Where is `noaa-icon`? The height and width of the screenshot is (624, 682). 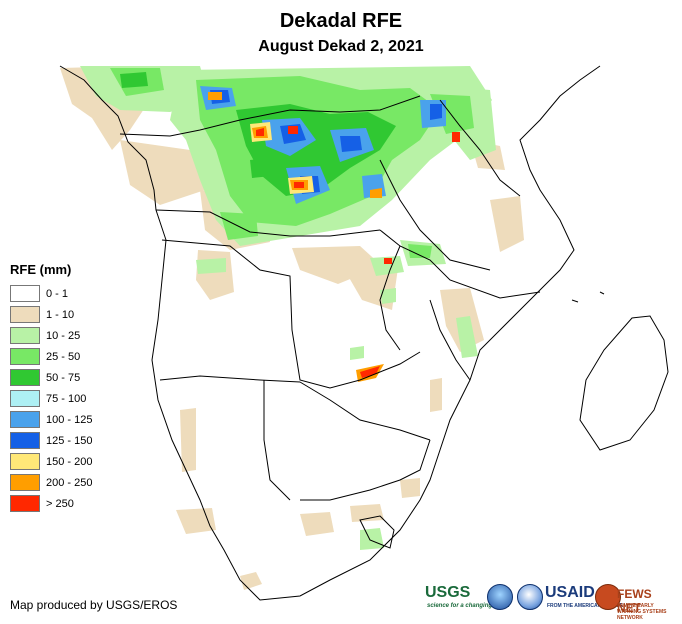
noaa-icon is located at coordinates (500, 597).